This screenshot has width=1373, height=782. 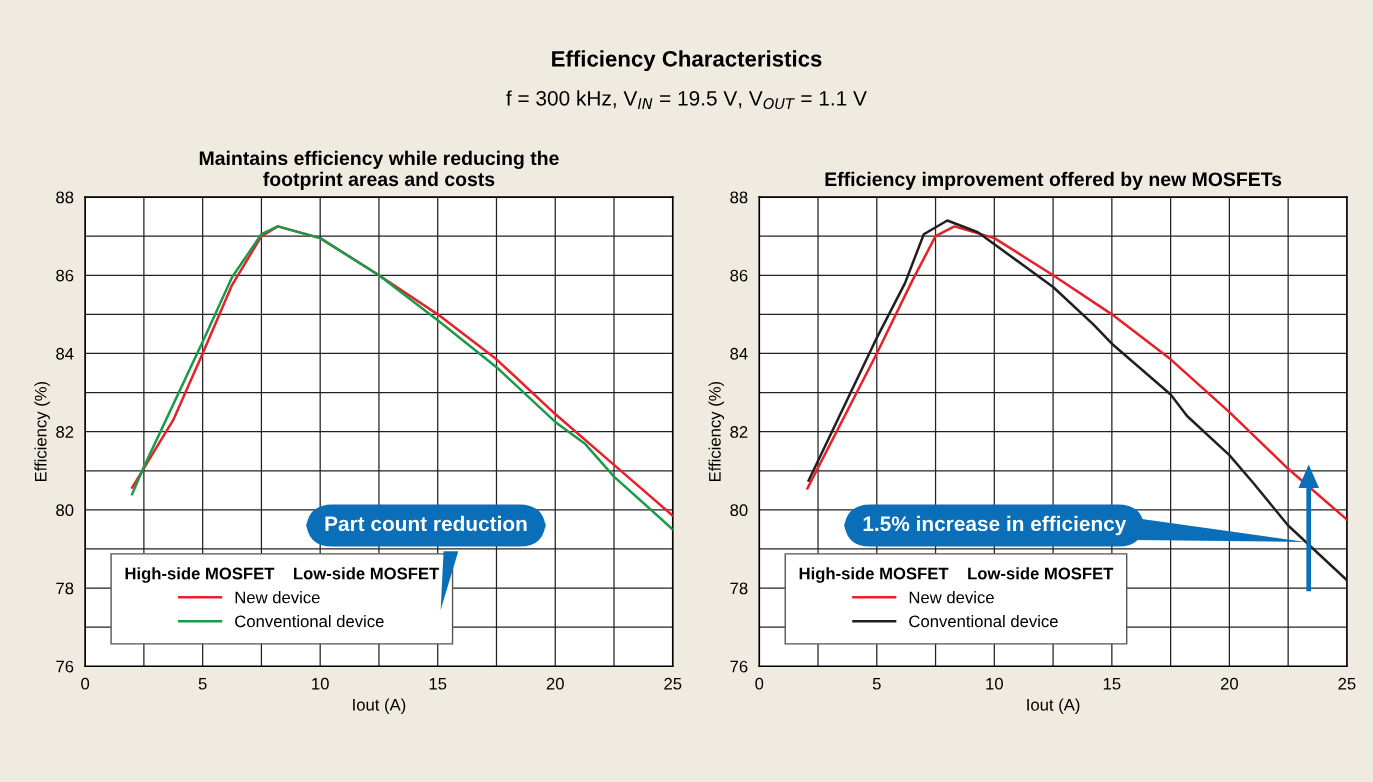 I want to click on chart-title: Maintains efficiency while reducing the footprint areas and costs, so click(x=379, y=170).